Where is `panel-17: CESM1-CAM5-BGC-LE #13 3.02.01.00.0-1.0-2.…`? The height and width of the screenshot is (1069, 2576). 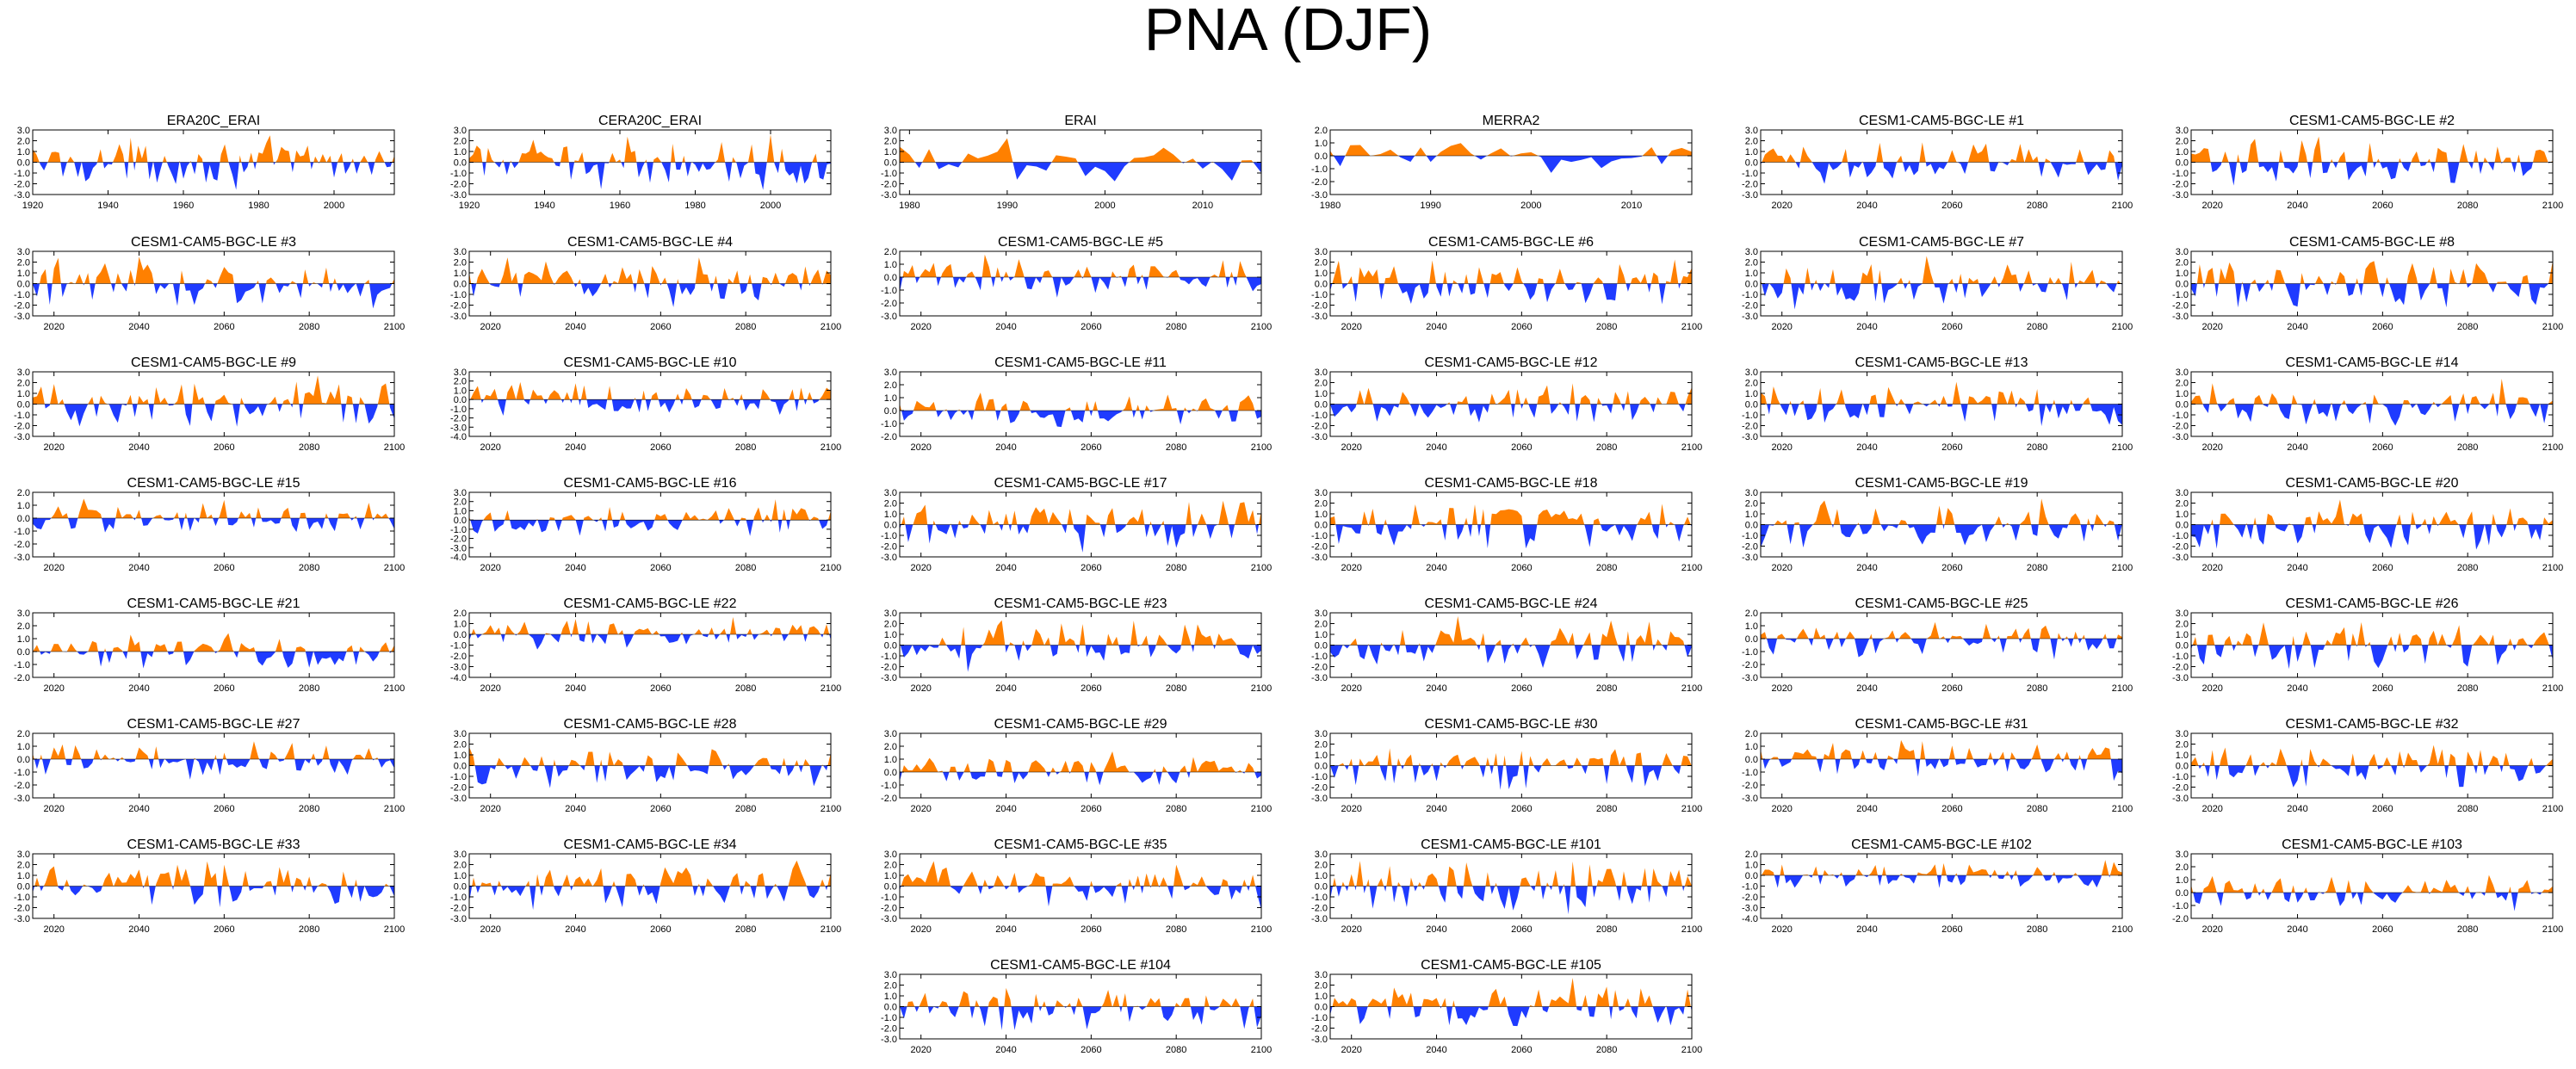 panel-17: CESM1-CAM5-BGC-LE #13 3.02.01.00.0-1.0-2.… is located at coordinates (1938, 404).